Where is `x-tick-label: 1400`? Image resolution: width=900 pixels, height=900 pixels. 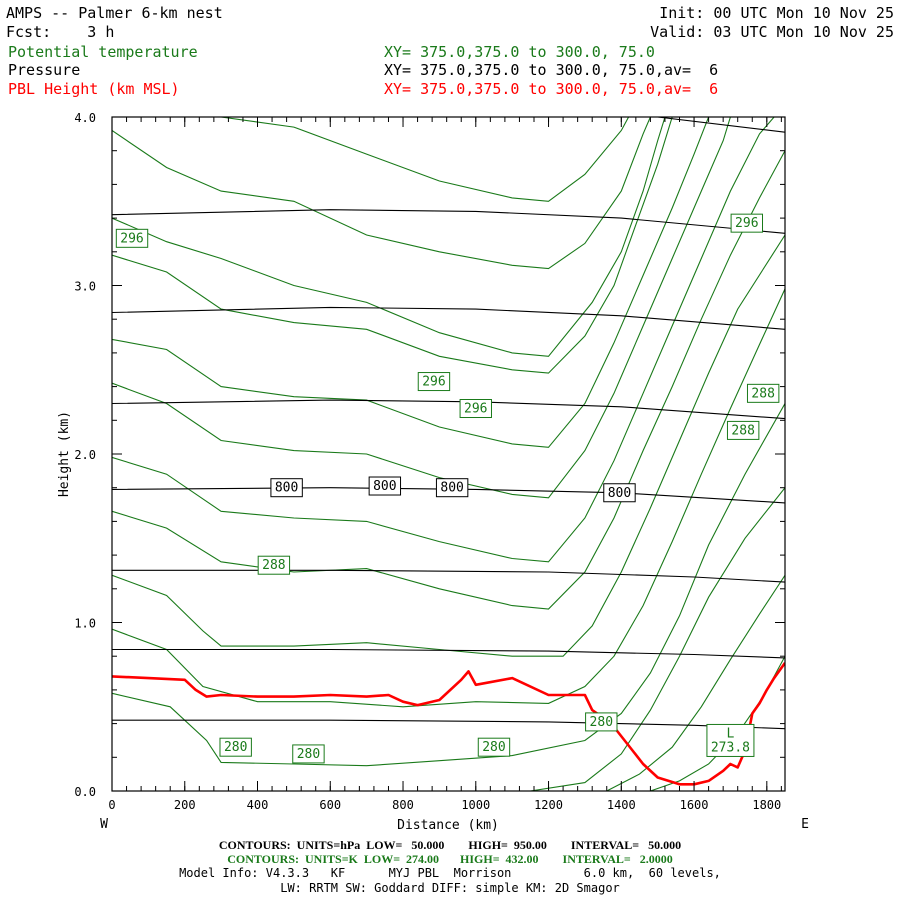 x-tick-label: 1400 is located at coordinates (621, 805).